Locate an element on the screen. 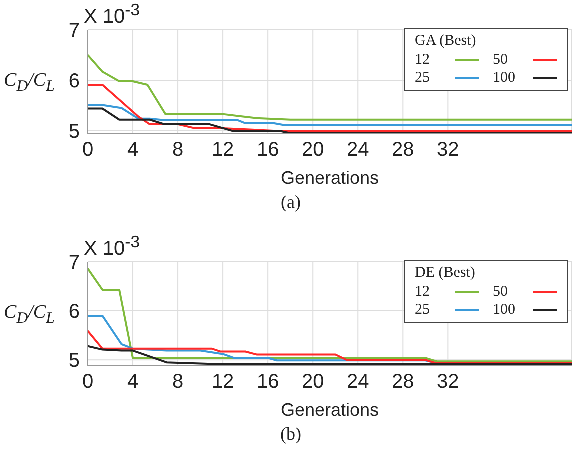  legend-title: DE (Best) is located at coordinates (445, 273).